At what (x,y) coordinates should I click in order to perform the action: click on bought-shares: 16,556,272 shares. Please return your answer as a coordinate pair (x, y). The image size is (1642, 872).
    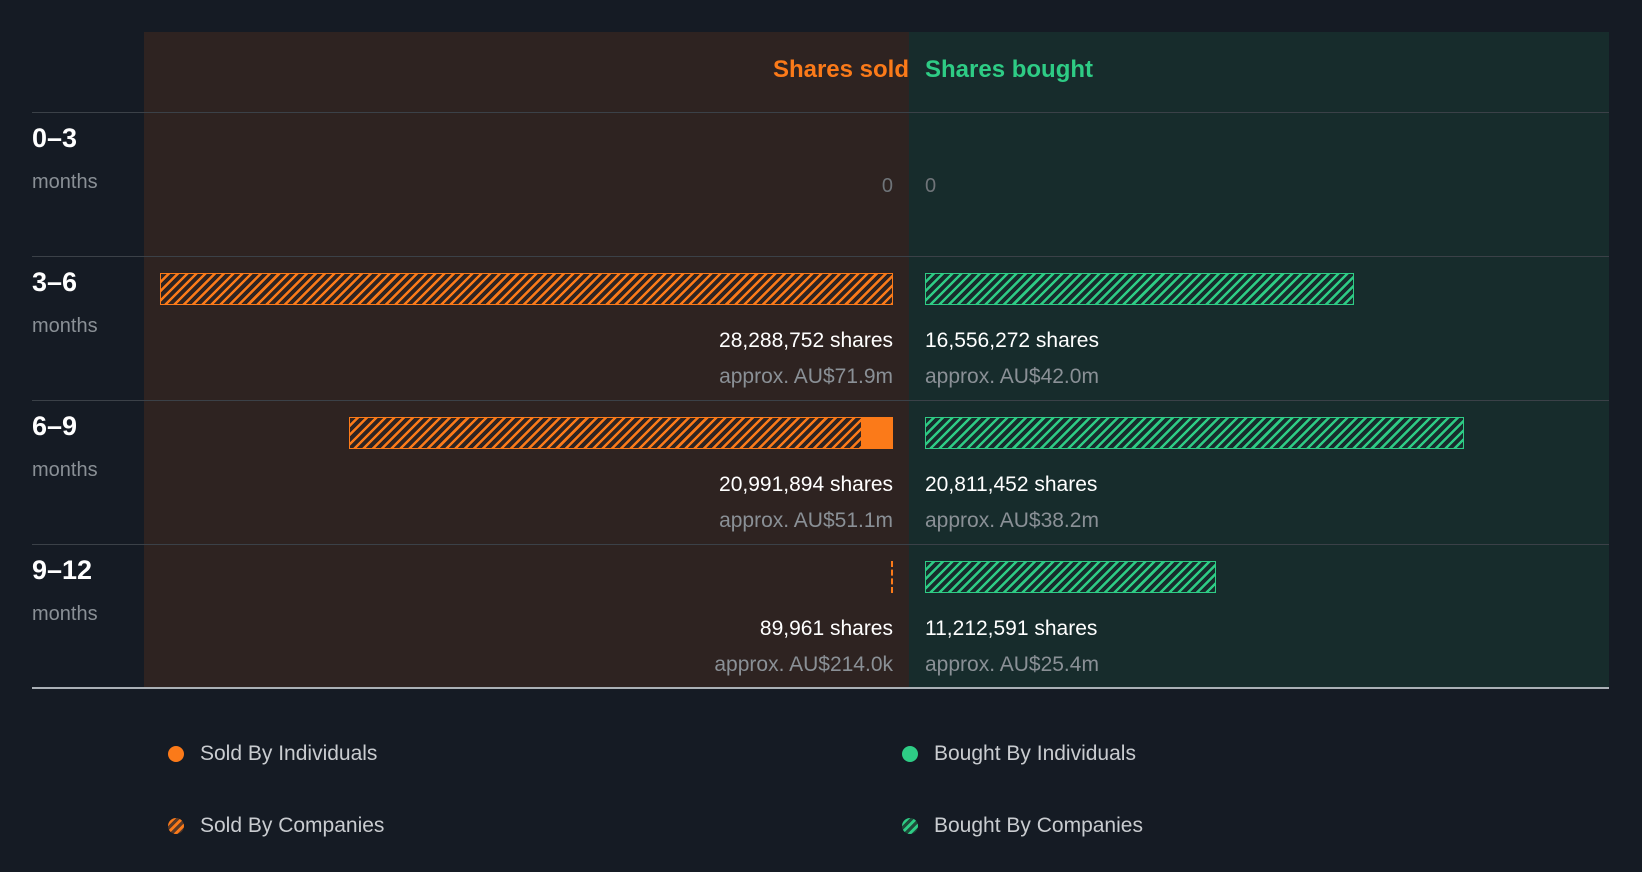
    Looking at the image, I should click on (1012, 340).